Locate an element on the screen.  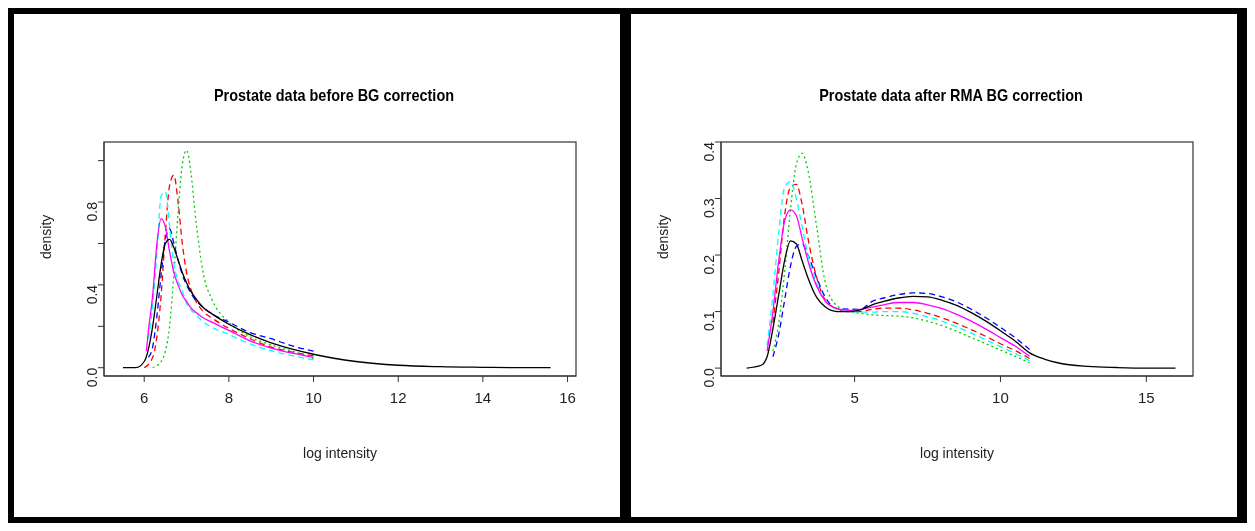
x-tick-label: 15 is located at coordinates (1146, 397).